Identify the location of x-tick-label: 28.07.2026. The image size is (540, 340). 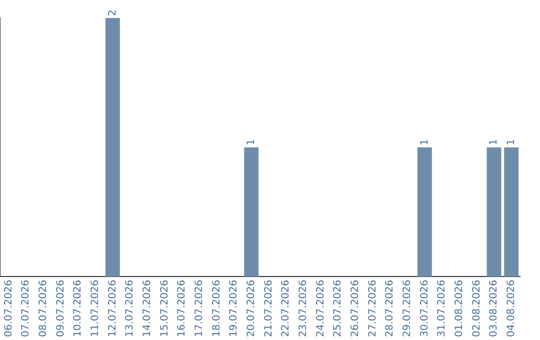
(390, 309).